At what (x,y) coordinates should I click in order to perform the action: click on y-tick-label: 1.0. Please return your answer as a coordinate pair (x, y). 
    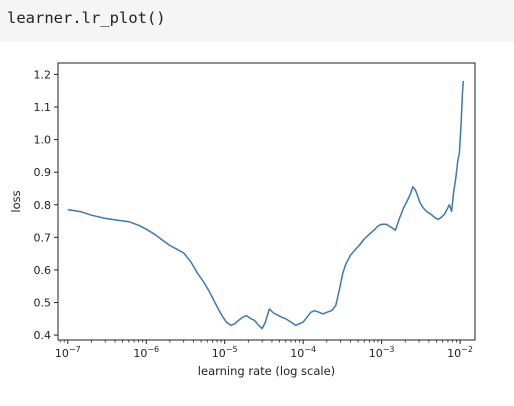
    Looking at the image, I should click on (43, 140).